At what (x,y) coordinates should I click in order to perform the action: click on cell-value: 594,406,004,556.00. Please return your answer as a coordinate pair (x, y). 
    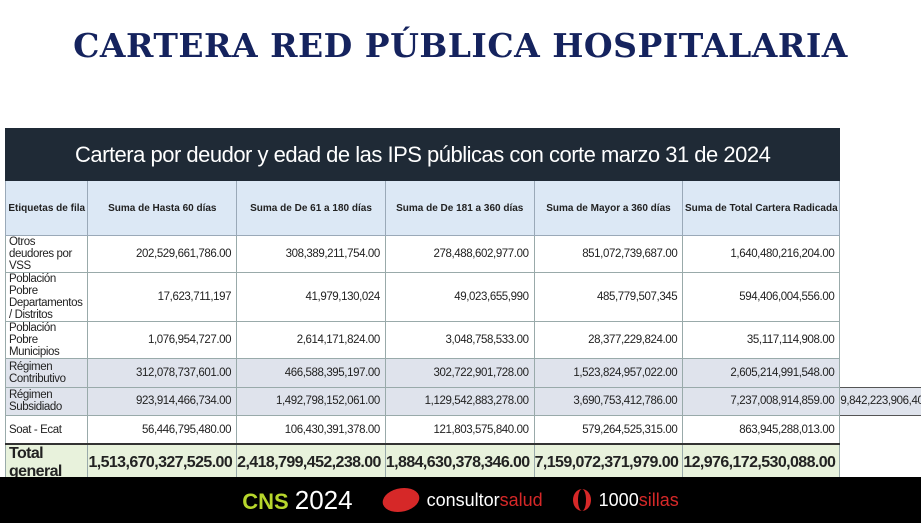
    Looking at the image, I should click on (761, 297).